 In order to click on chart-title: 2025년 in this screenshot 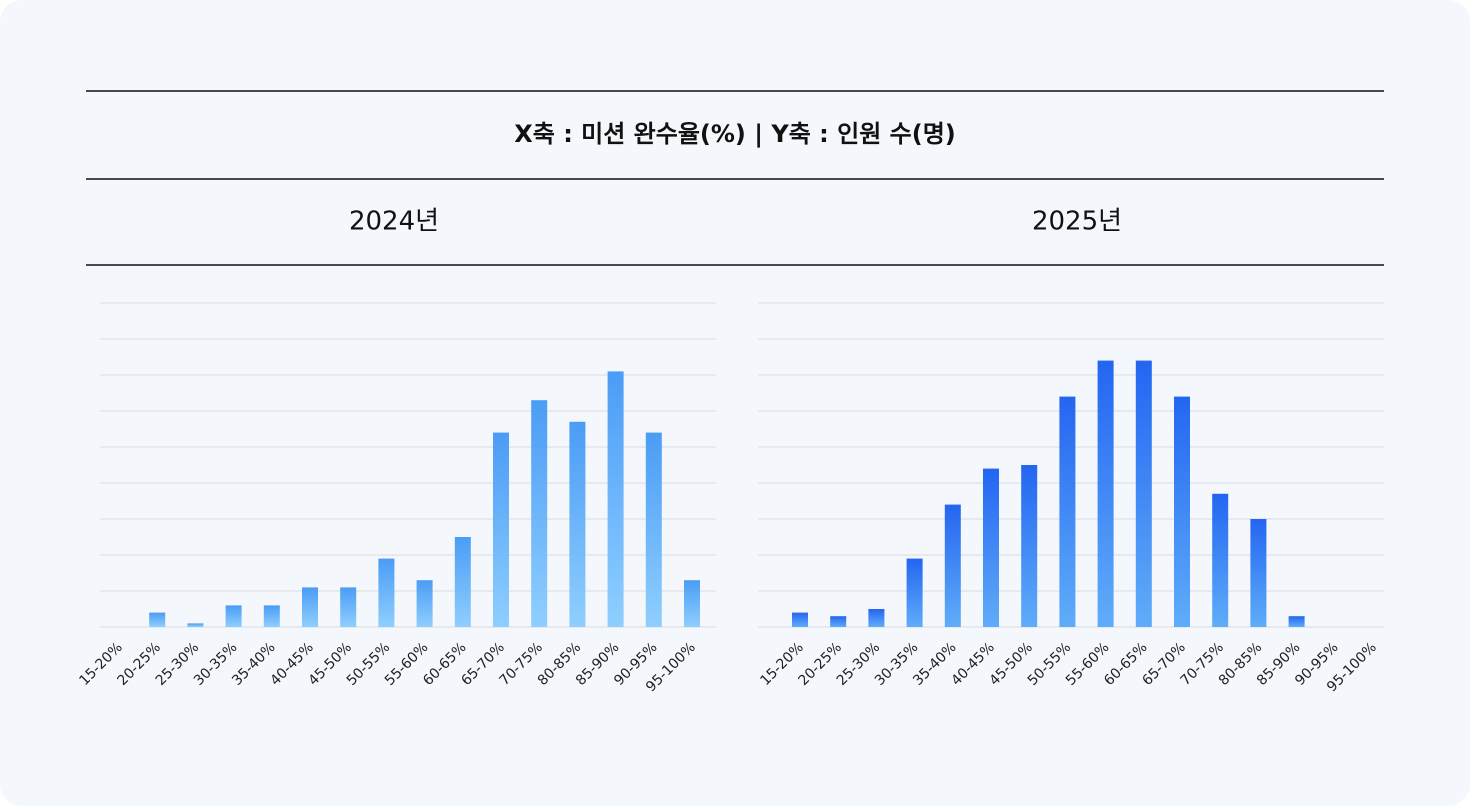, I will do `click(1077, 222)`.